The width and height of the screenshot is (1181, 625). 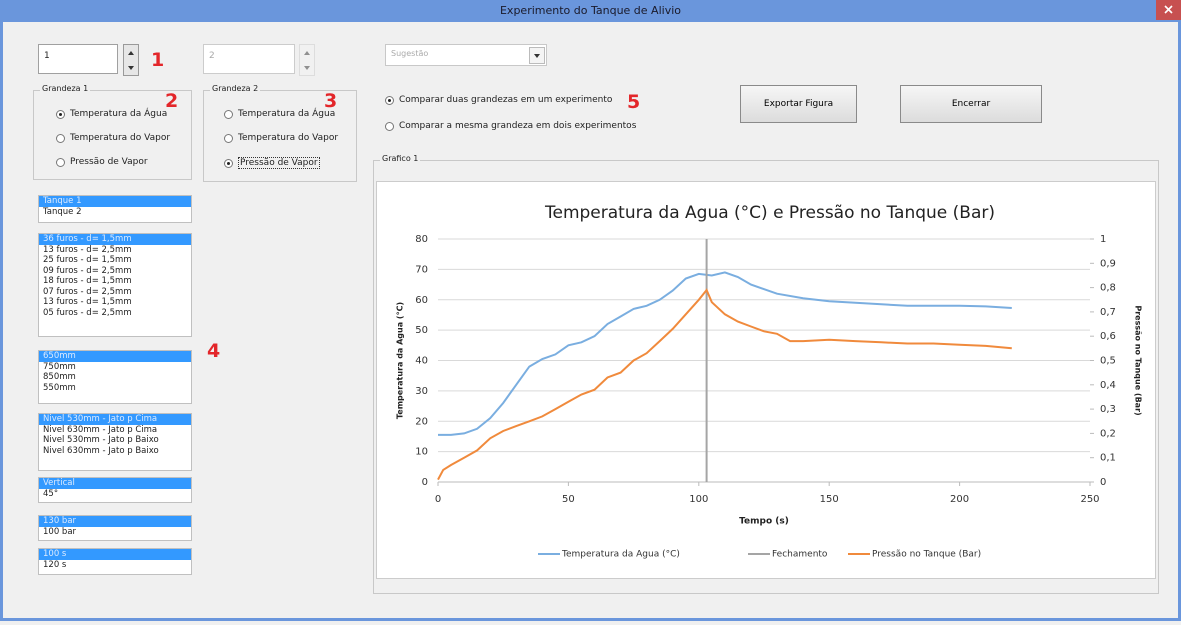 I want to click on marker: 2, so click(x=172, y=101).